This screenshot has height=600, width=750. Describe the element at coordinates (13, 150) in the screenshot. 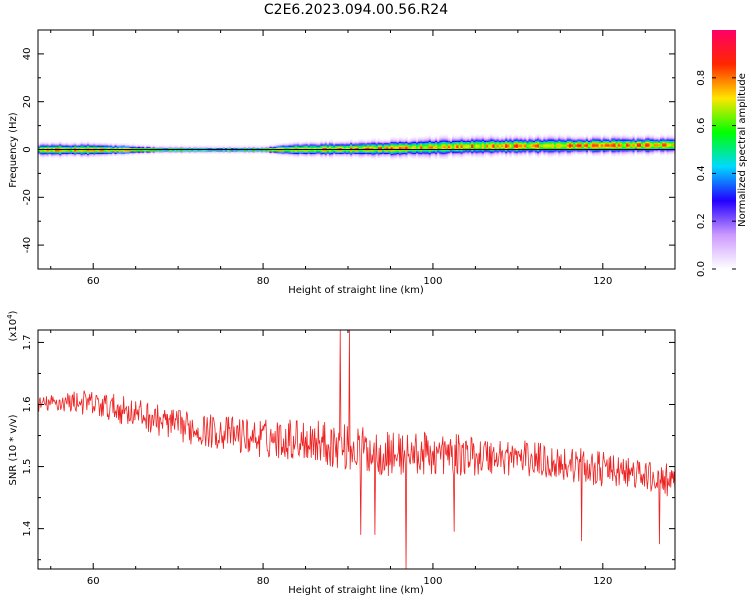

I see `heatmap-y-label: Frequency (Hz)` at that location.